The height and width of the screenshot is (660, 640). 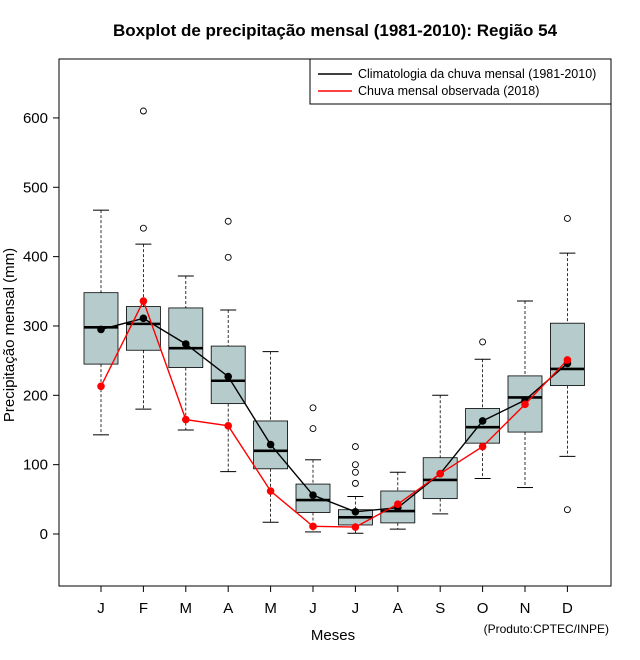 I want to click on legend-label-observada: Chuva mensal observada (2018), so click(x=448, y=91).